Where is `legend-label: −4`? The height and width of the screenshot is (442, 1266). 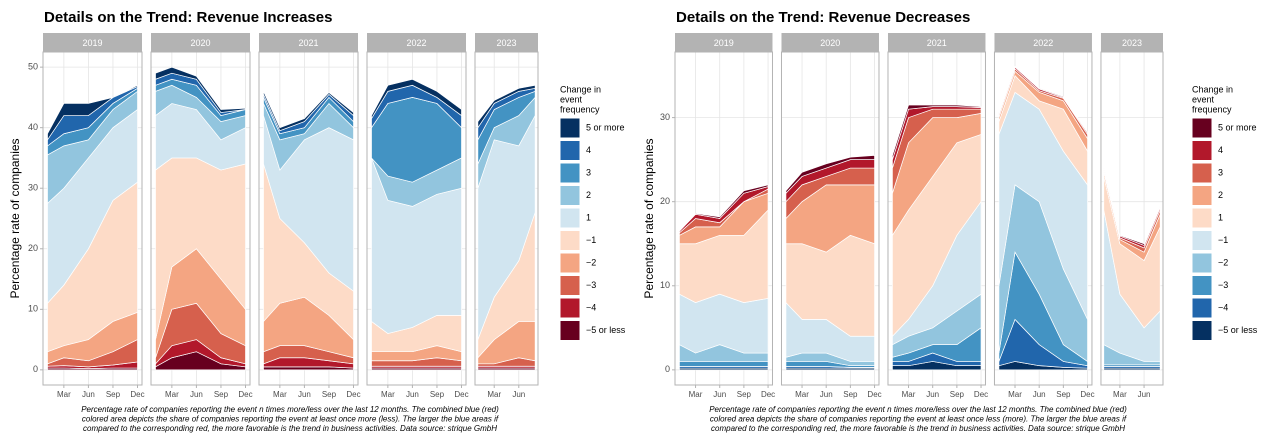 legend-label: −4 is located at coordinates (1223, 307).